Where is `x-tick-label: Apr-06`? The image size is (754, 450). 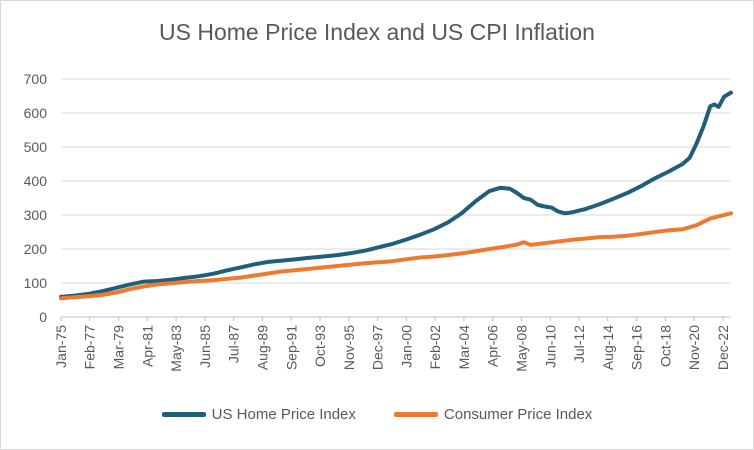 x-tick-label: Apr-06 is located at coordinates (493, 346).